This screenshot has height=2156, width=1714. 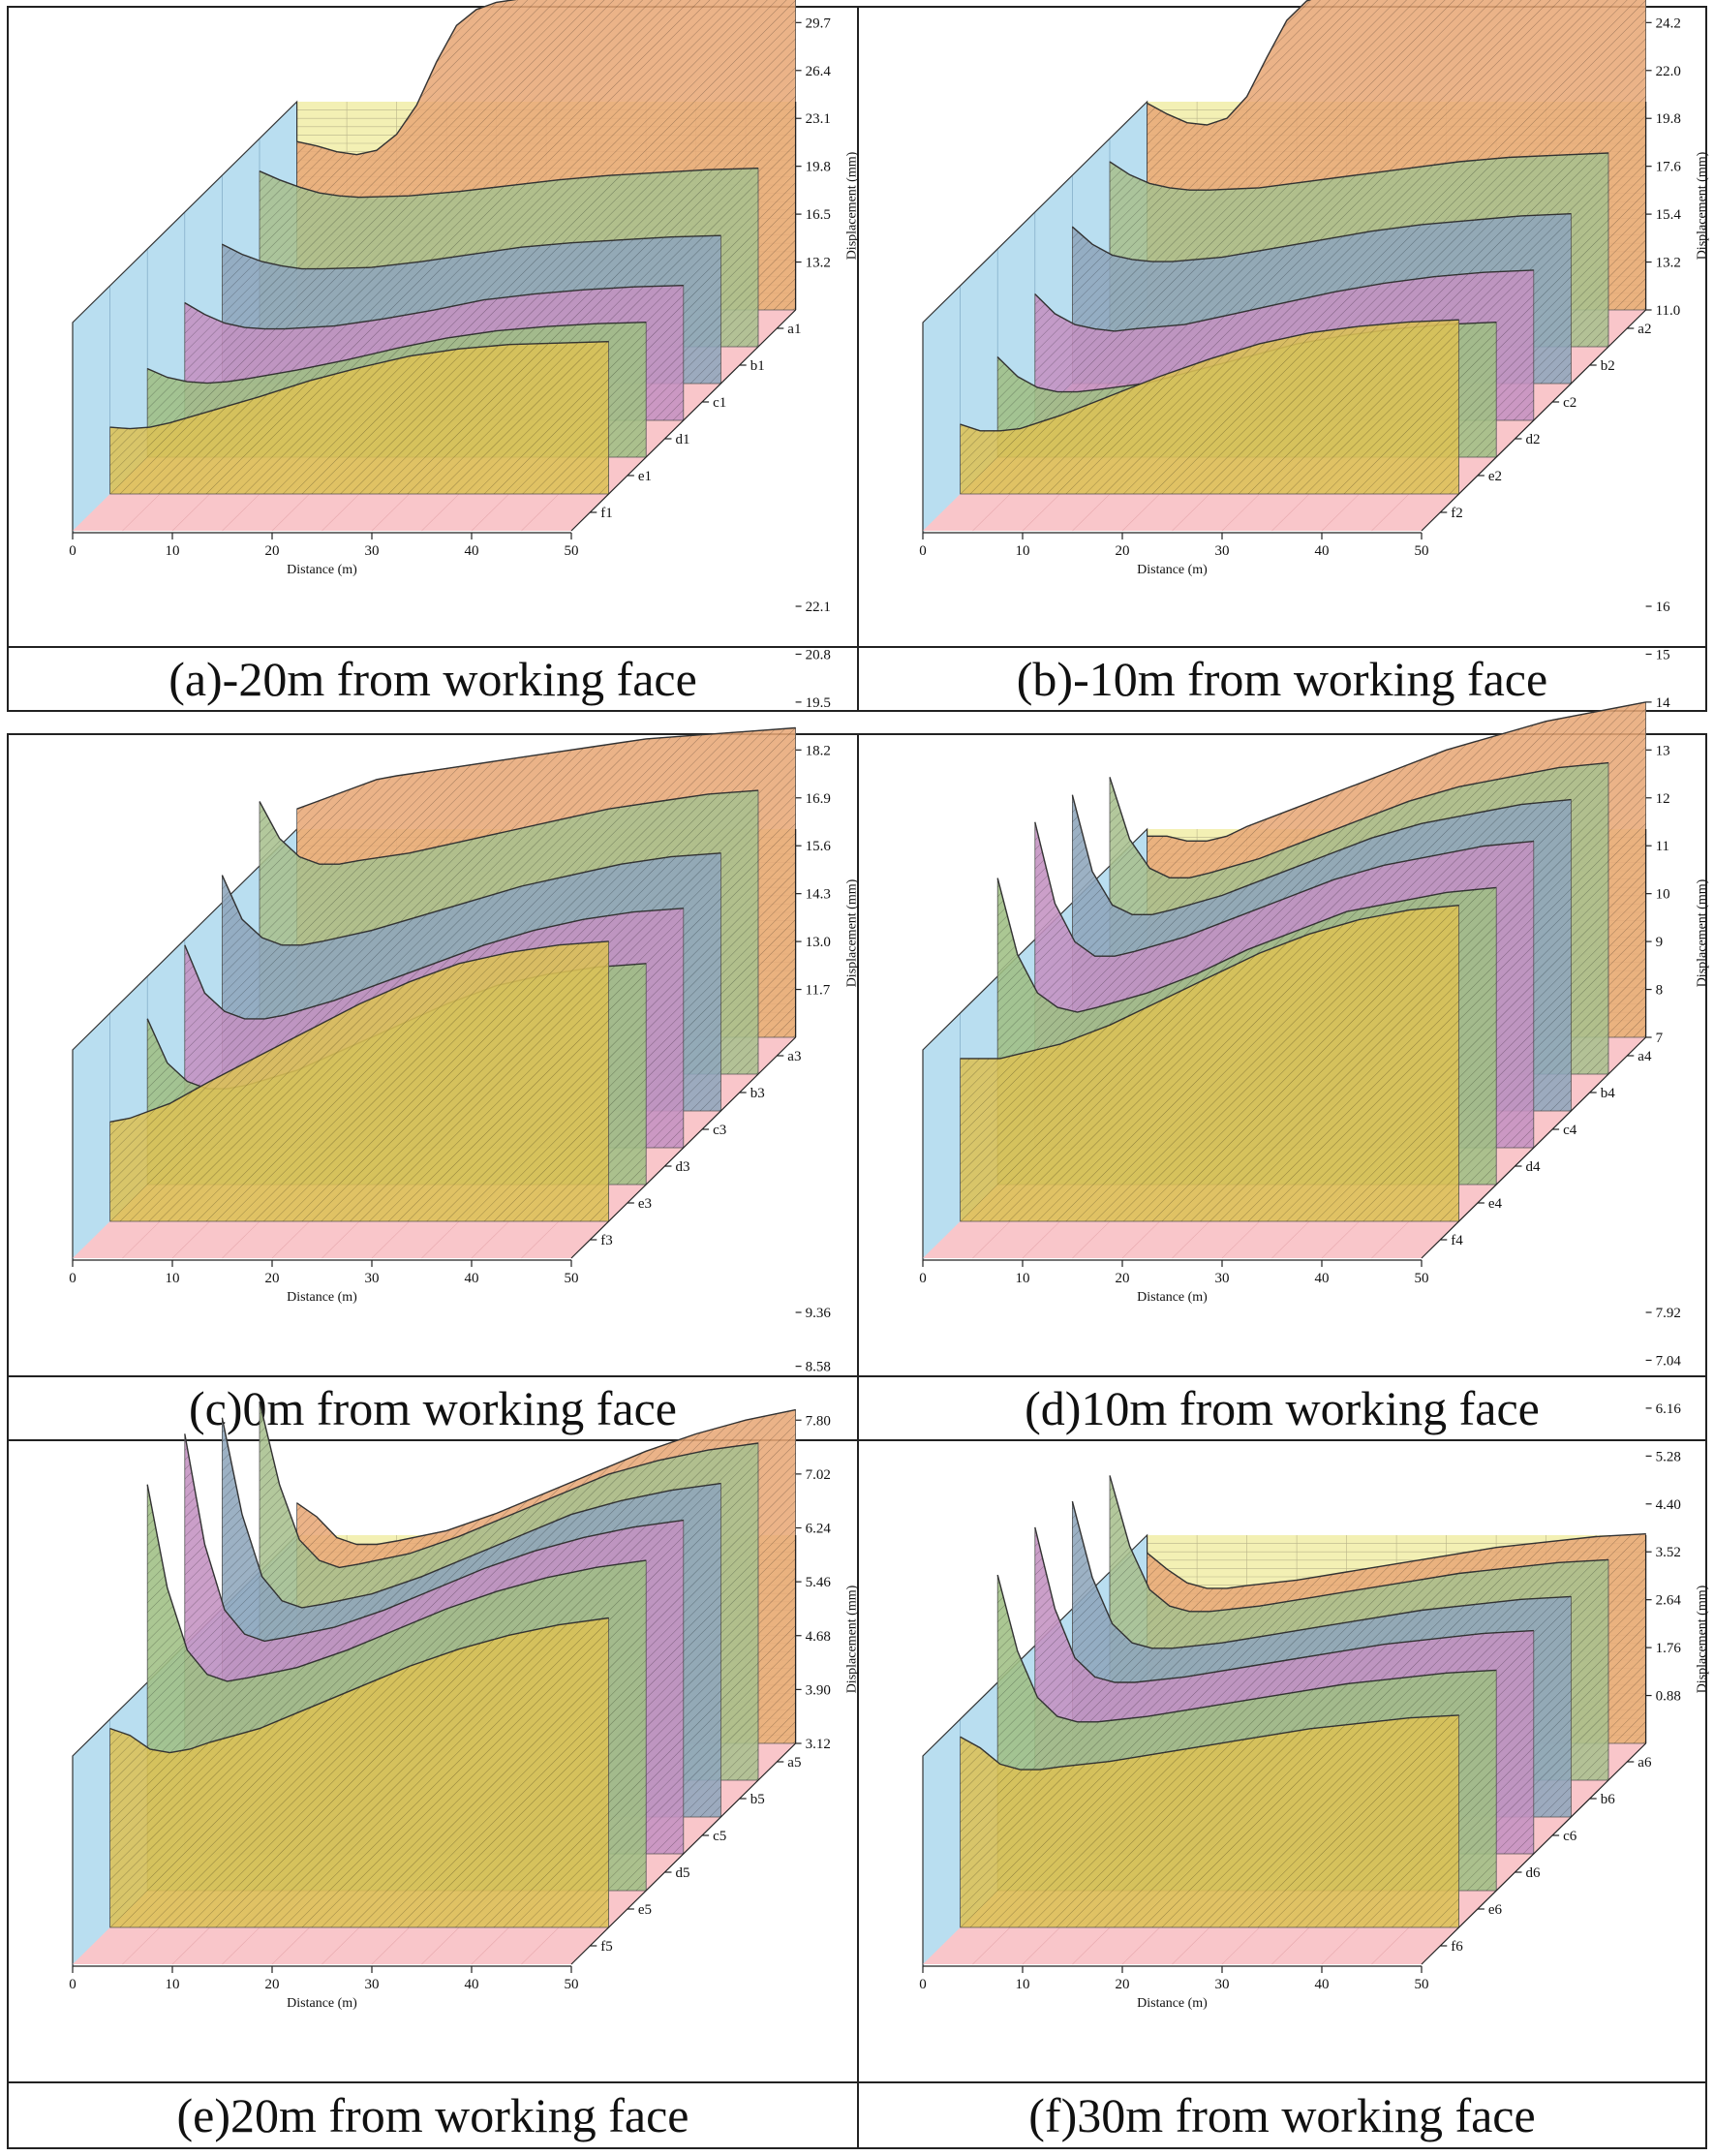 I want to click on y-tick-label: 23.1, so click(x=818, y=119).